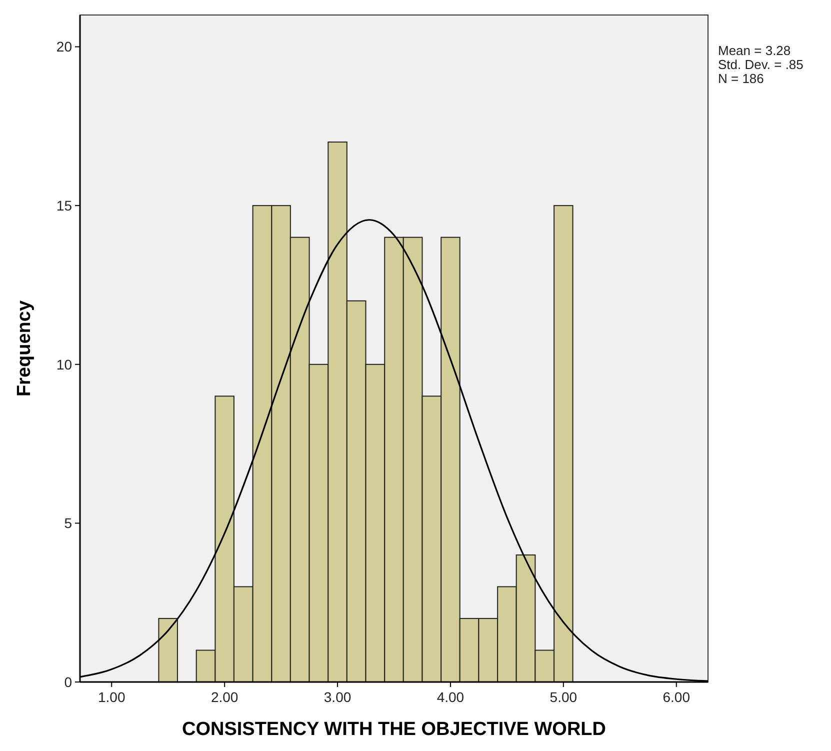 The image size is (831, 751). I want to click on y-axis-title: Frequency, so click(24, 348).